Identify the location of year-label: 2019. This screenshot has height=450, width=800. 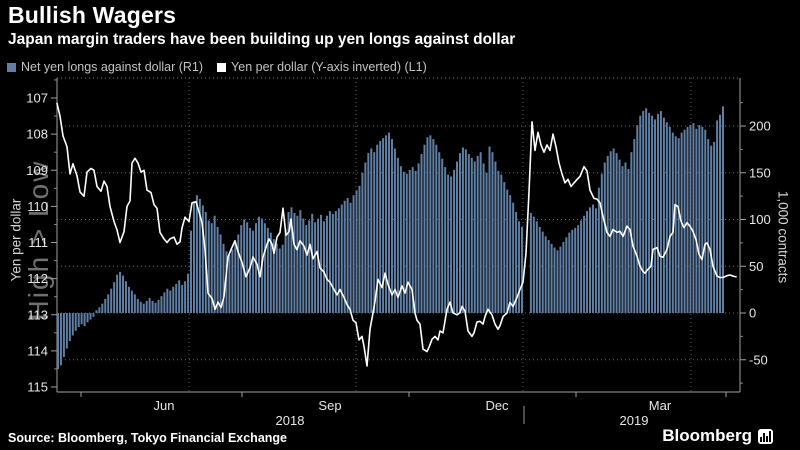
(634, 420).